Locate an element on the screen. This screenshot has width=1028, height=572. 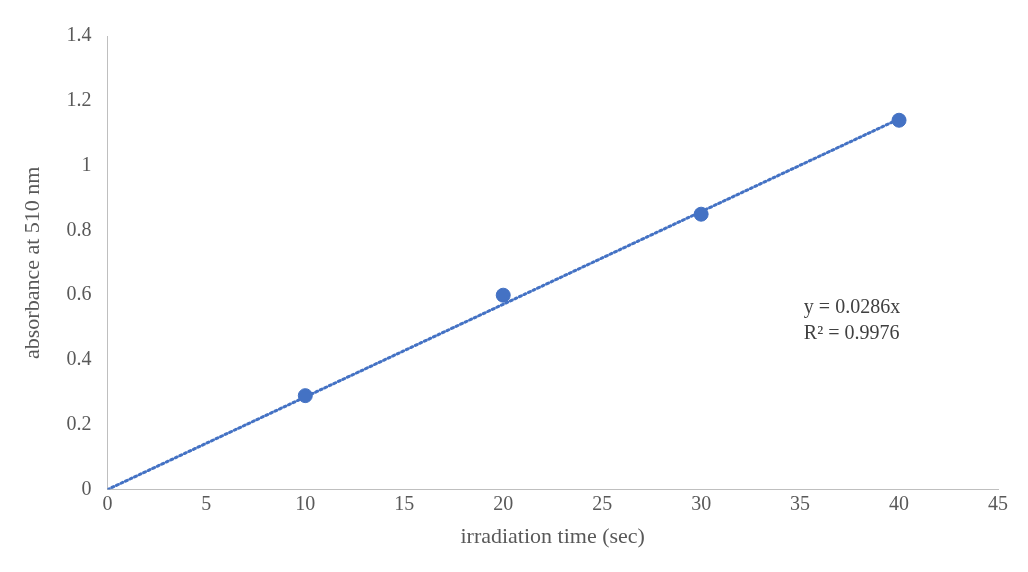
x-tick-label: 0 is located at coordinates (107, 502).